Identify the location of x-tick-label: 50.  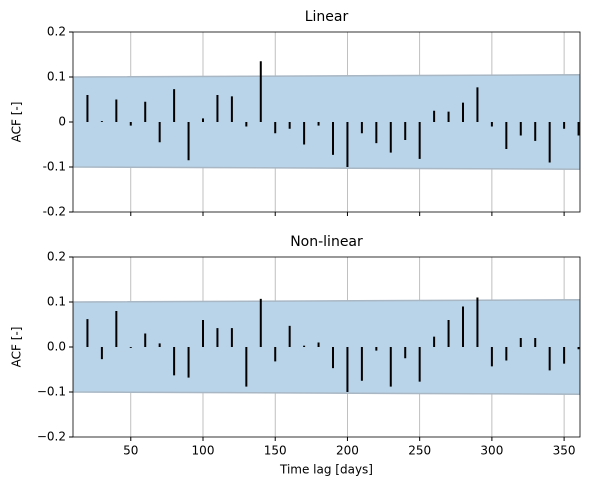
(130, 451).